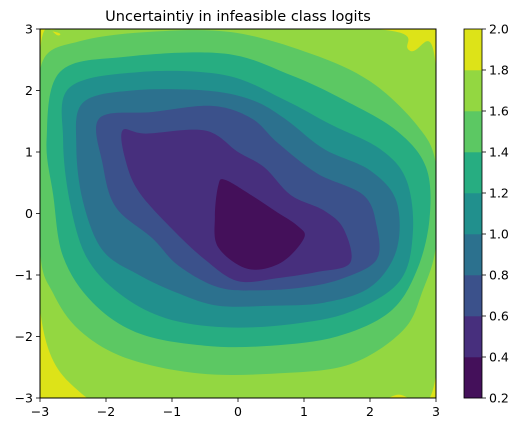  Describe the element at coordinates (499, 29) in the screenshot. I see `colorbar-tick-label: 2.0` at that location.